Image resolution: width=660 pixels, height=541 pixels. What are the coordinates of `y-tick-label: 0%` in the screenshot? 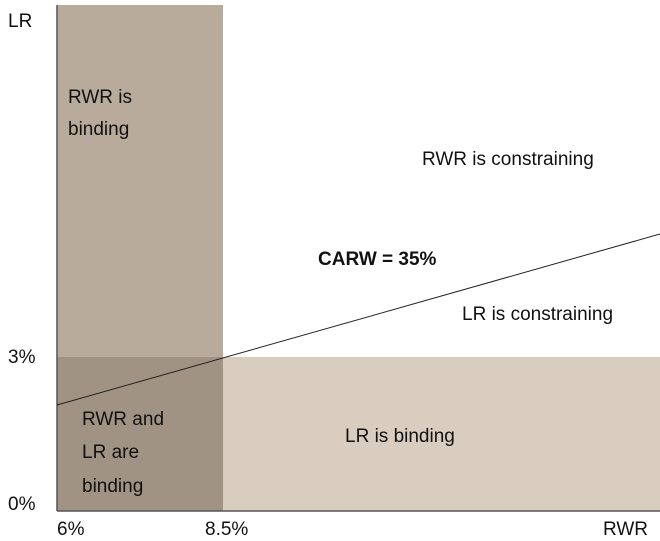 It's located at (22, 504).